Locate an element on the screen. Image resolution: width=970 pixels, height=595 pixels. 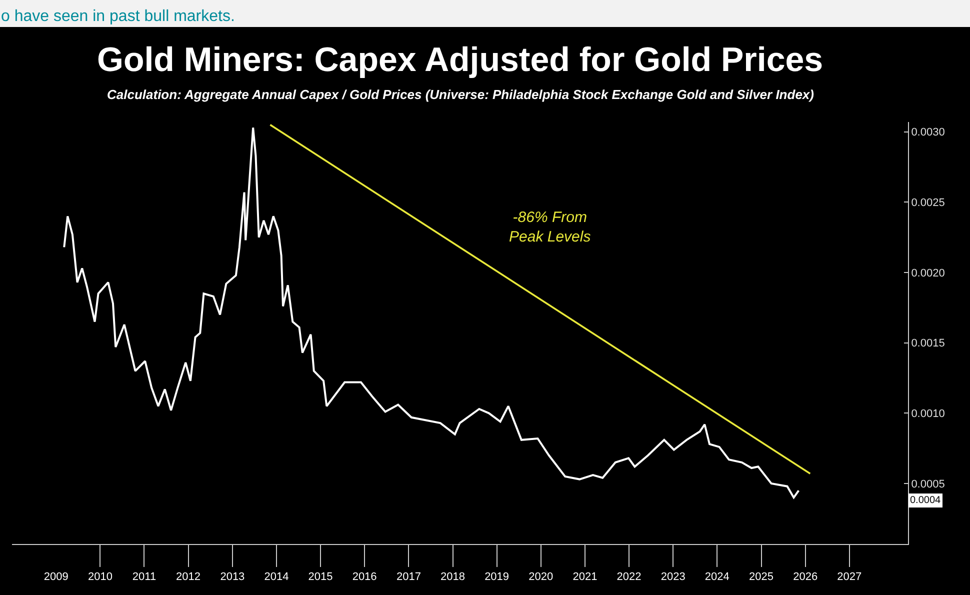
x-tick-label: 2012 is located at coordinates (188, 577).